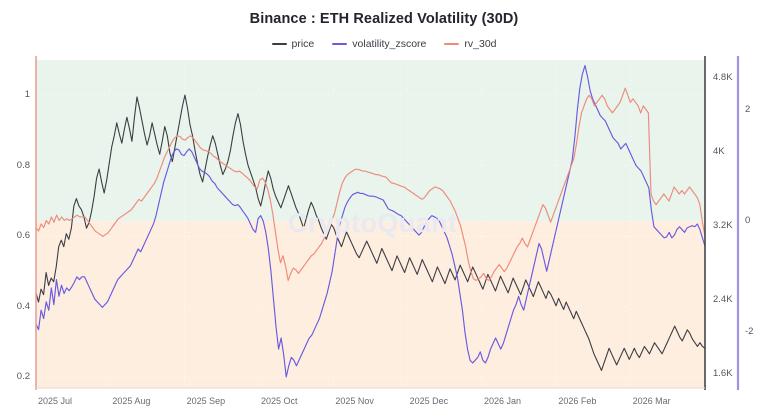  Describe the element at coordinates (723, 300) in the screenshot. I see `tick-label-price: 2.4K` at that location.